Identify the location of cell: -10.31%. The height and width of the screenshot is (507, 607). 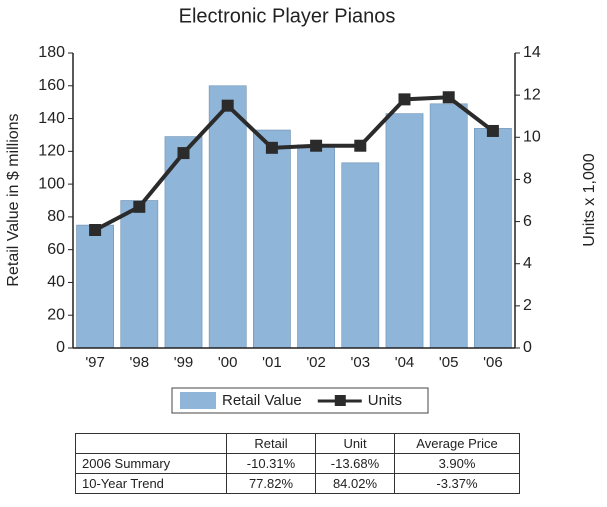
(271, 463).